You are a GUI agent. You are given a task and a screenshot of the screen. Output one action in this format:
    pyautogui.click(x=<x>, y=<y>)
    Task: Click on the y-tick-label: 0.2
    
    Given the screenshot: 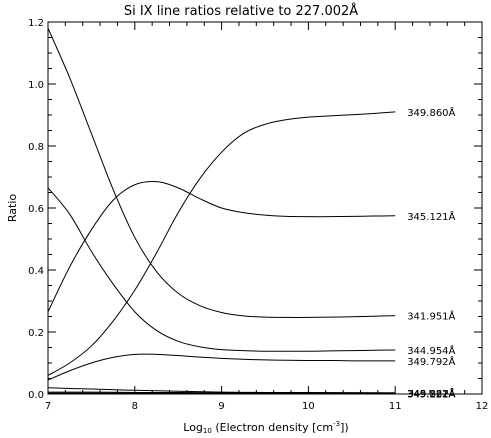 What is the action you would take?
    pyautogui.click(x=36, y=333)
    